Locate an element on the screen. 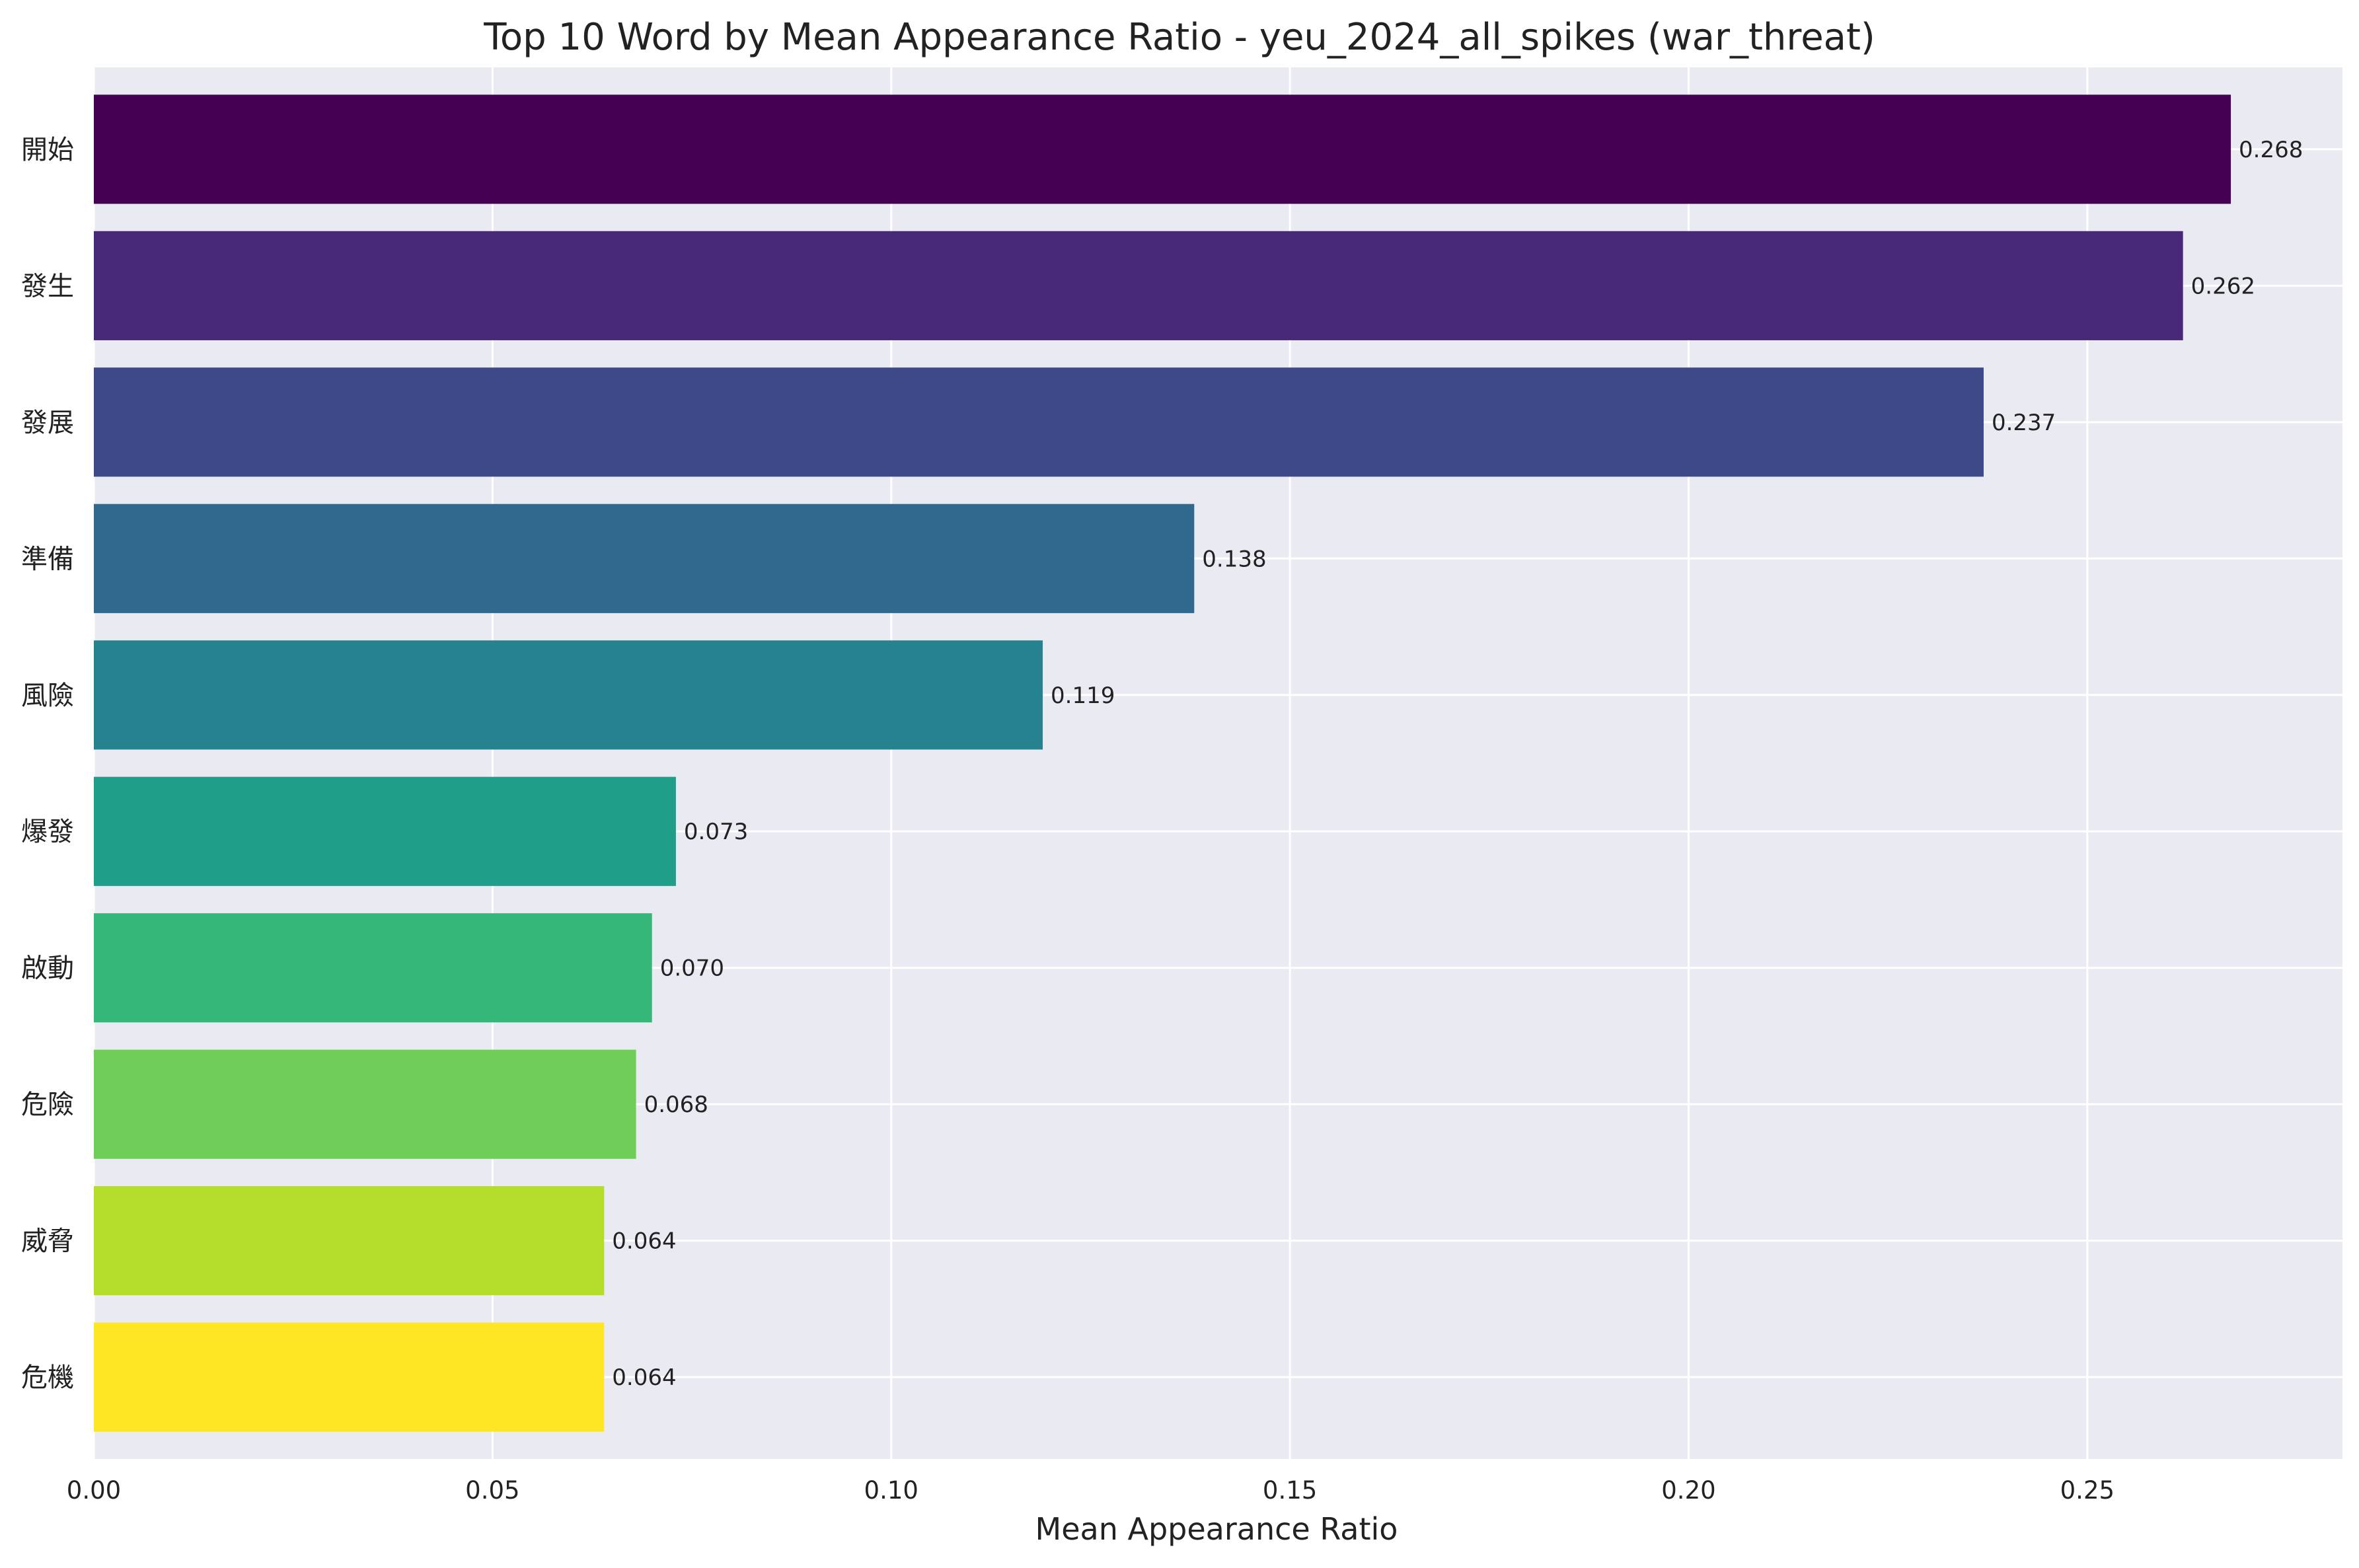 This screenshot has width=2359, height=1568. y-tick-label: 發展 is located at coordinates (47, 423).